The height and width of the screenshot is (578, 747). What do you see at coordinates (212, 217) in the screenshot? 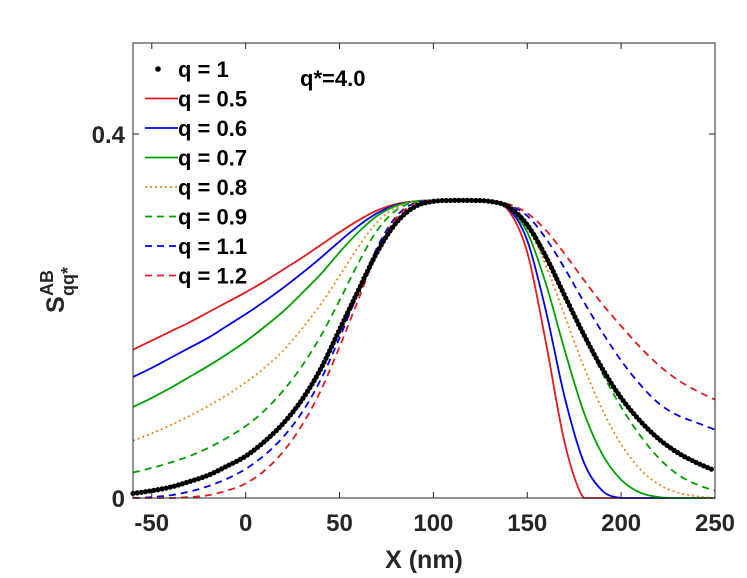
I see `legend-label-q-0-9: q = 0.9` at bounding box center [212, 217].